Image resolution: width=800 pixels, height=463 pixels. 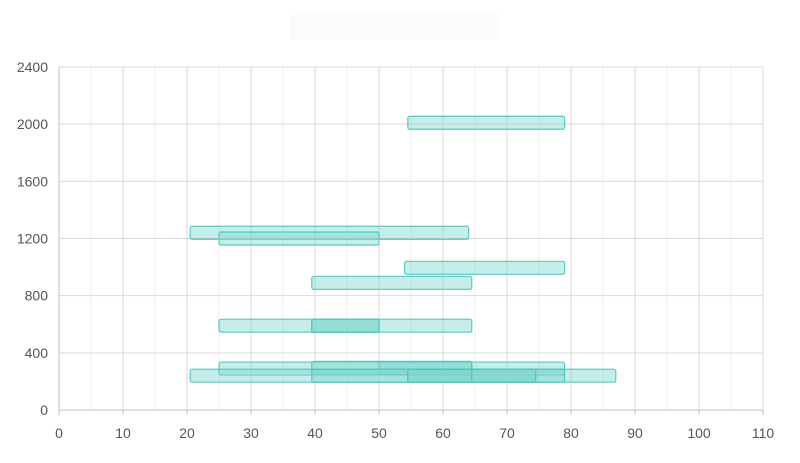 What do you see at coordinates (443, 433) in the screenshot?
I see `x-tick-label: 60` at bounding box center [443, 433].